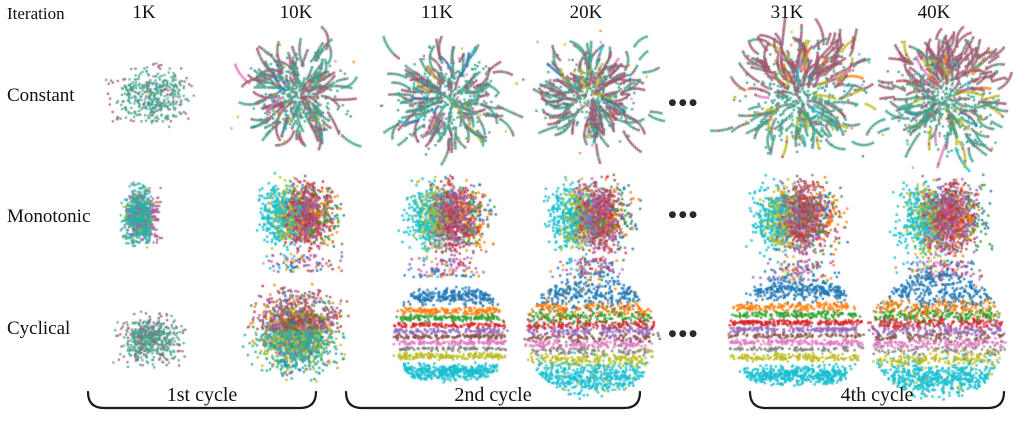 This screenshot has height=421, width=1024. Describe the element at coordinates (202, 395) in the screenshot. I see `cycle-label-1: 1st cycle` at that location.